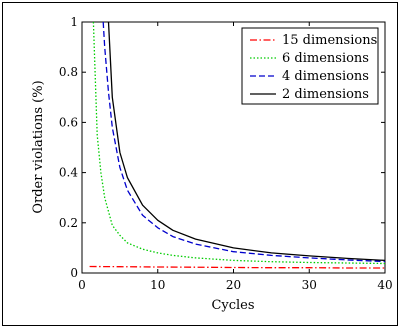 The width and height of the screenshot is (402, 330). Describe the element at coordinates (82, 285) in the screenshot. I see `x-tick-label: 0` at that location.